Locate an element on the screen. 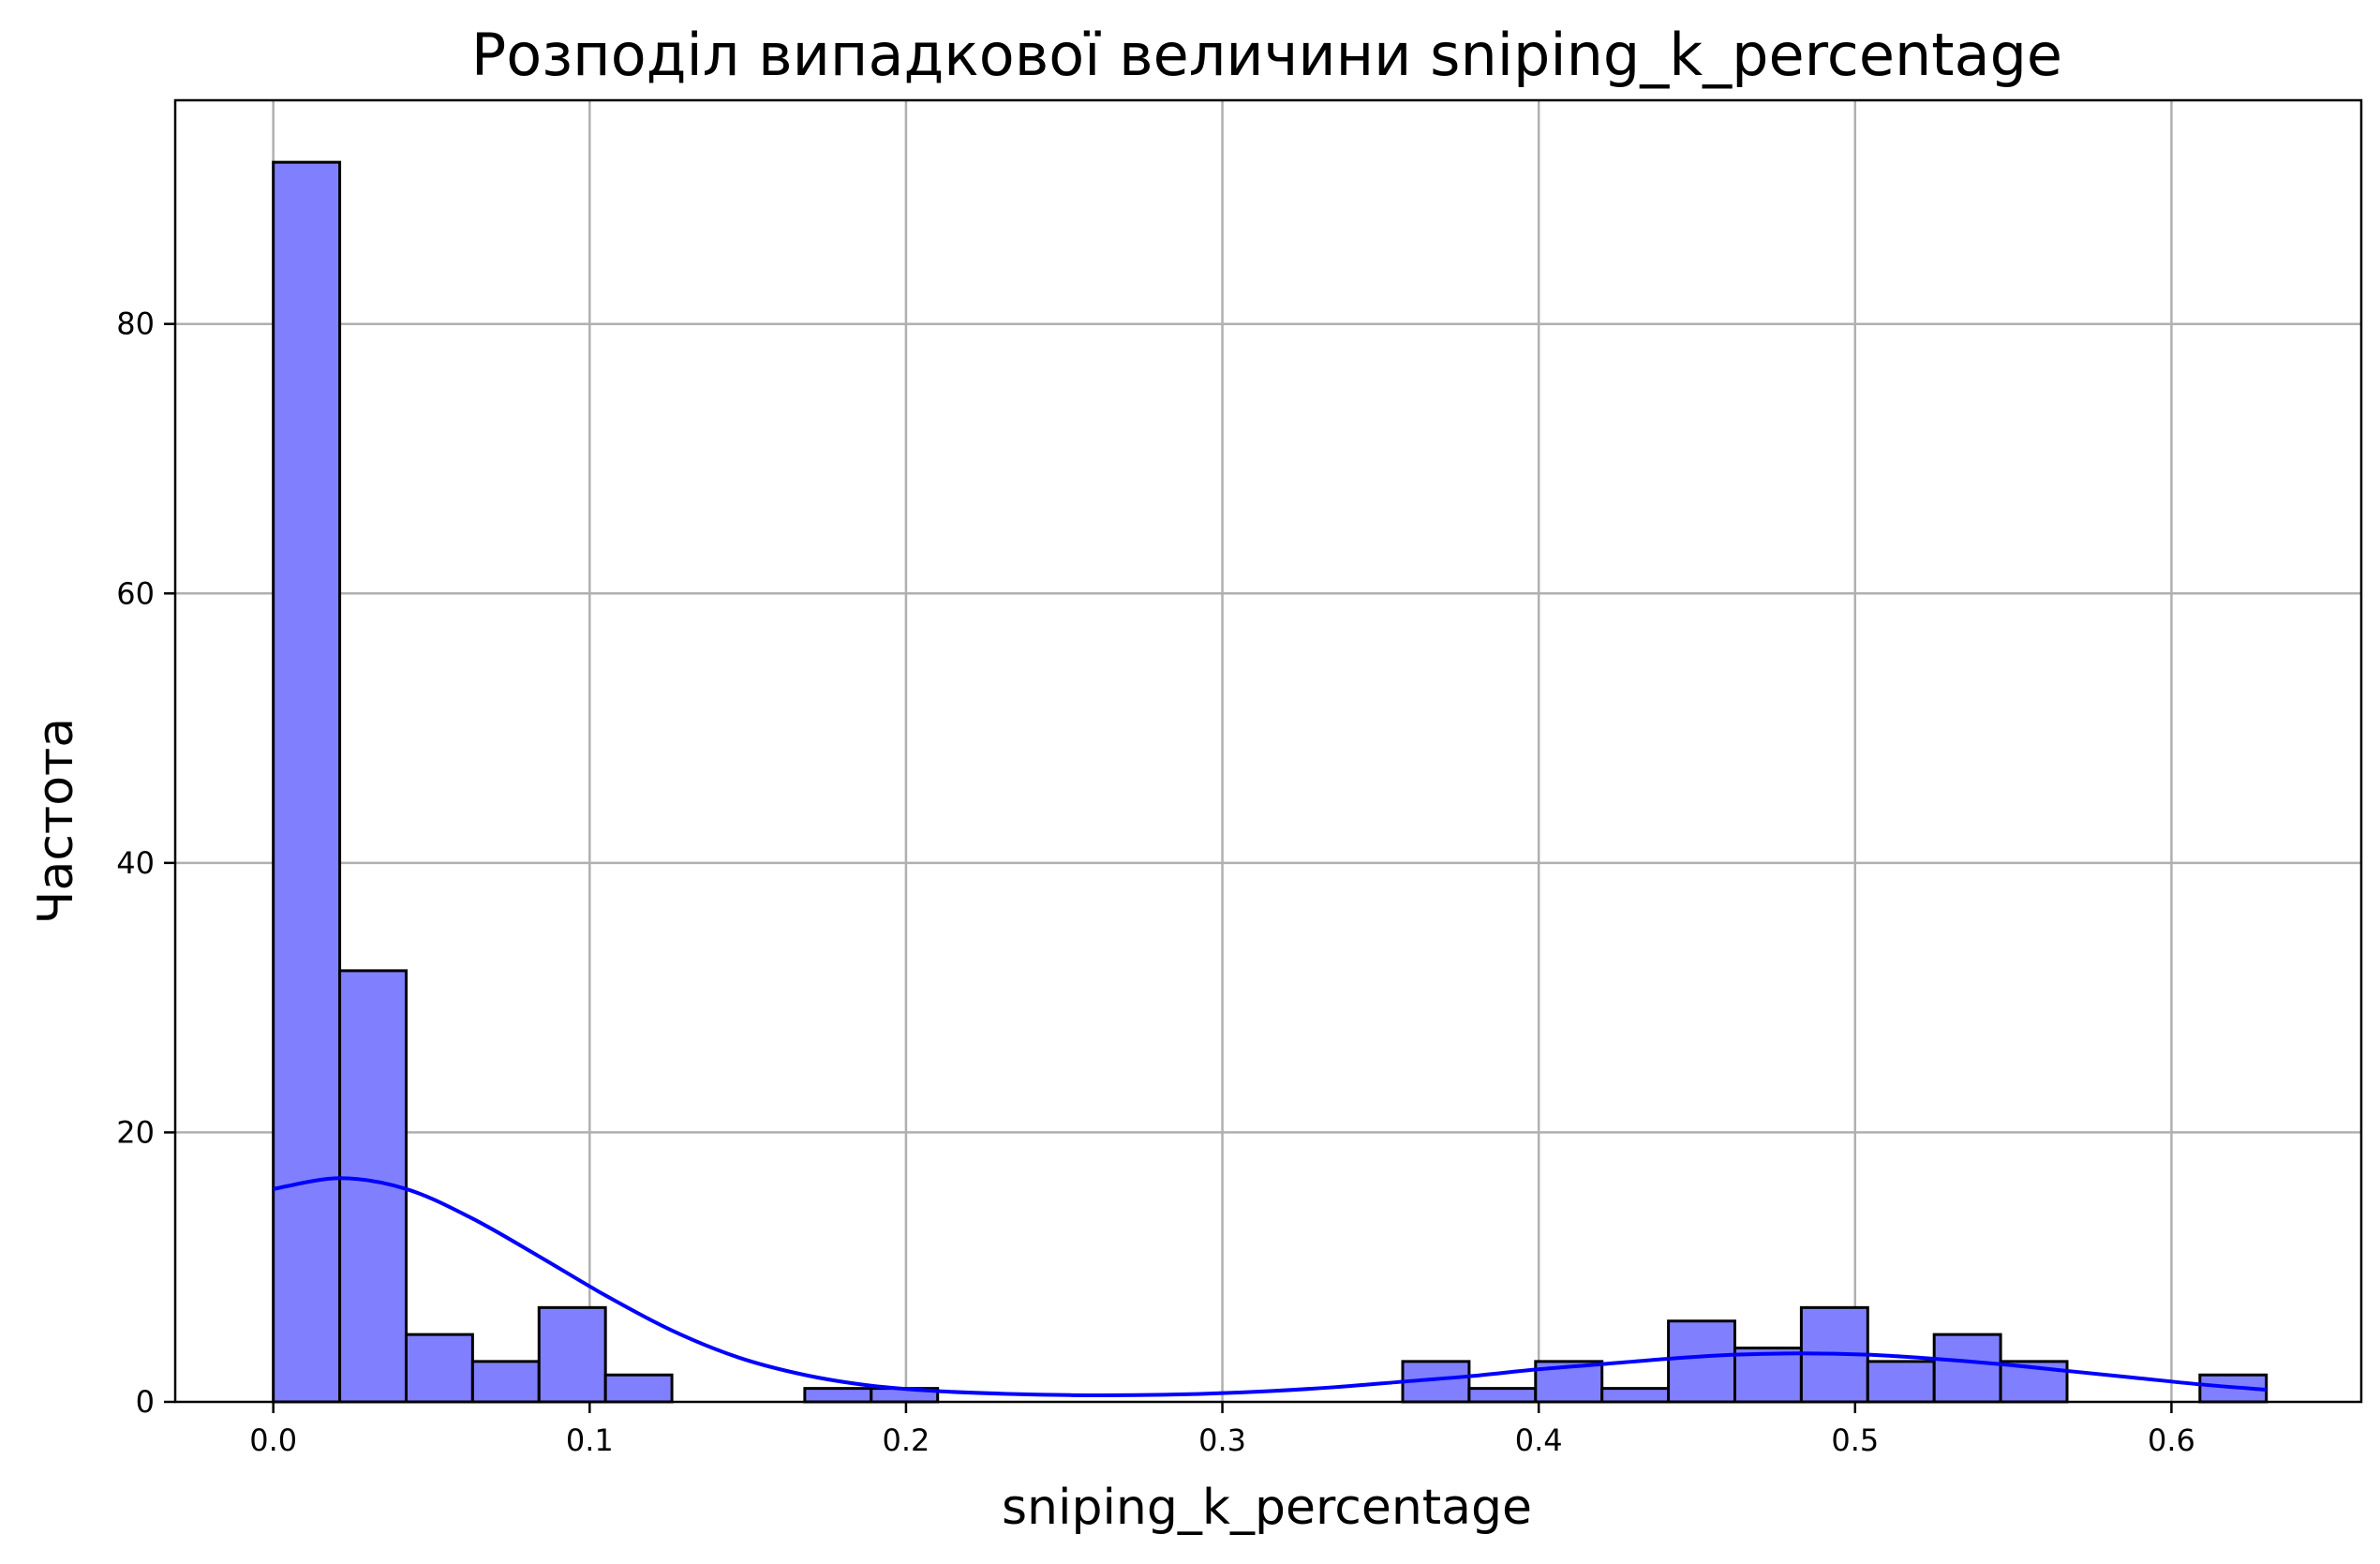  x-tick-label: 0.1 is located at coordinates (590, 1440).